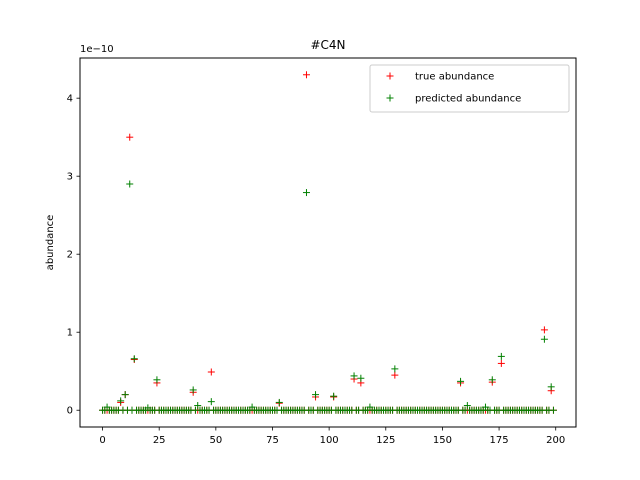  What do you see at coordinates (73, 255) in the screenshot?
I see `y-axis: 0 1 2 3 4` at bounding box center [73, 255].